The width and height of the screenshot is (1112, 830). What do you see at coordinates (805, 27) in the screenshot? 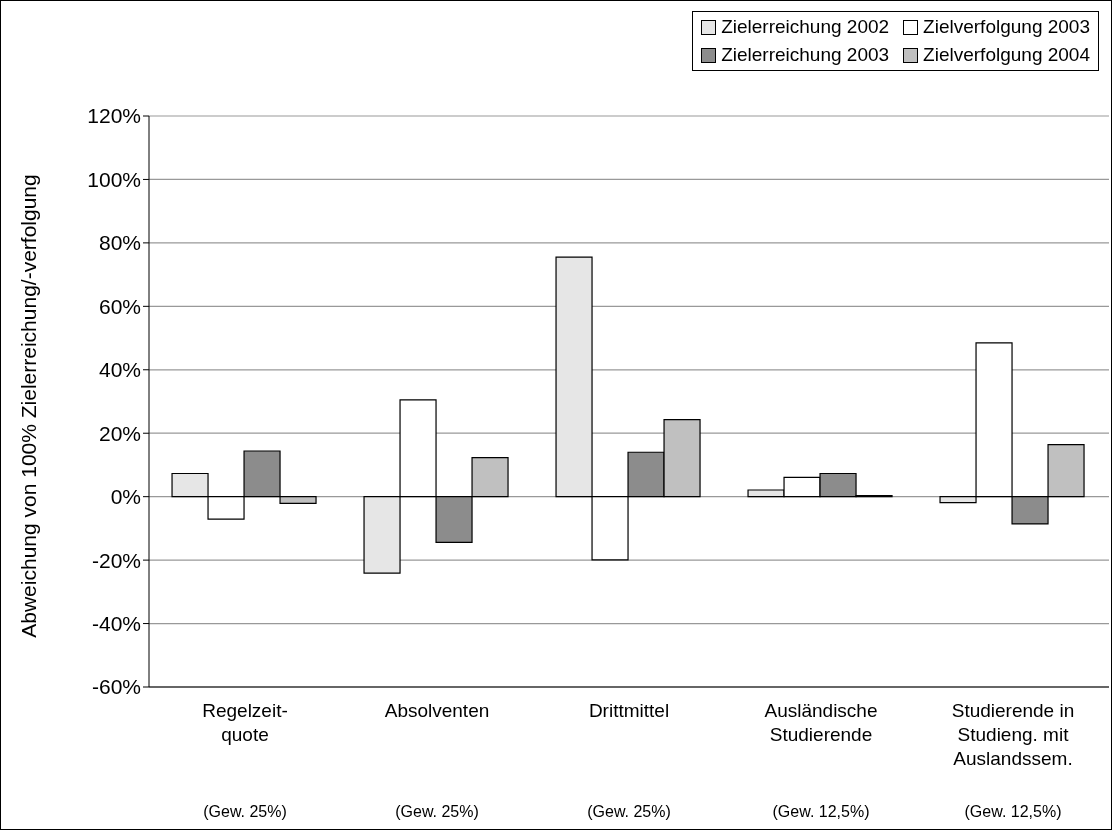
I see `legend-label: Zielerreichung 2002` at bounding box center [805, 27].